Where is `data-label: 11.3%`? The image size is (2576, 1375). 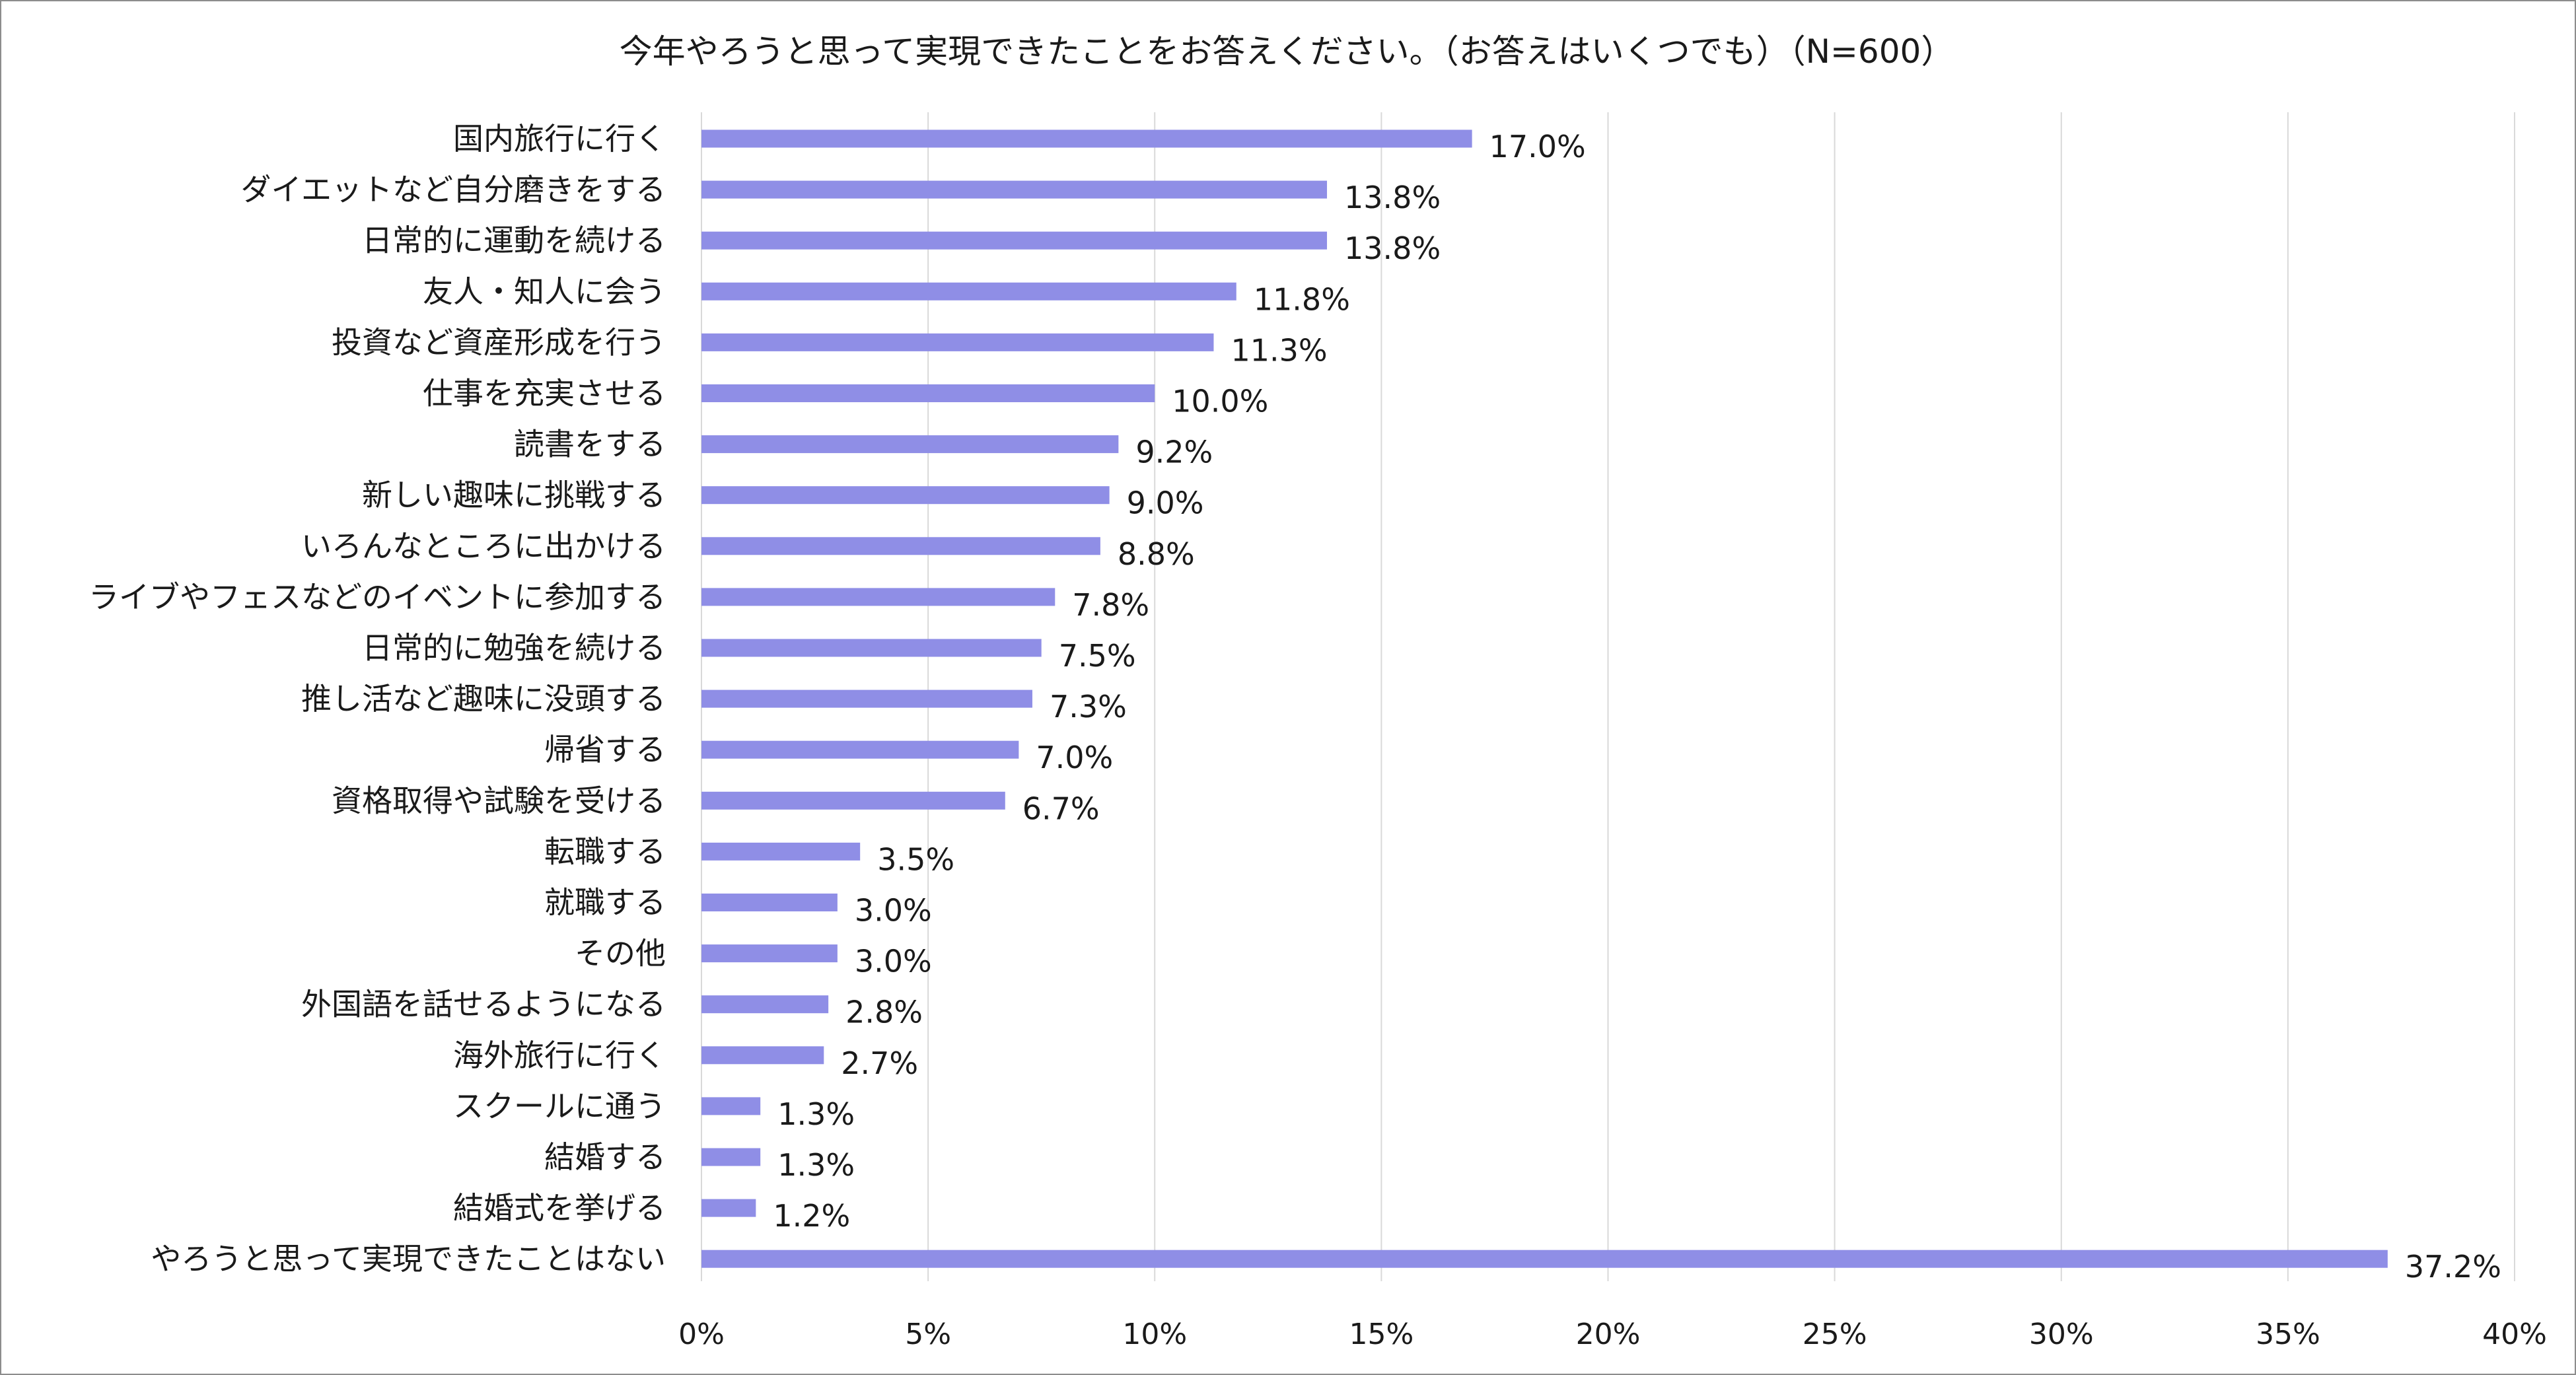
data-label: 11.3% is located at coordinates (1279, 350).